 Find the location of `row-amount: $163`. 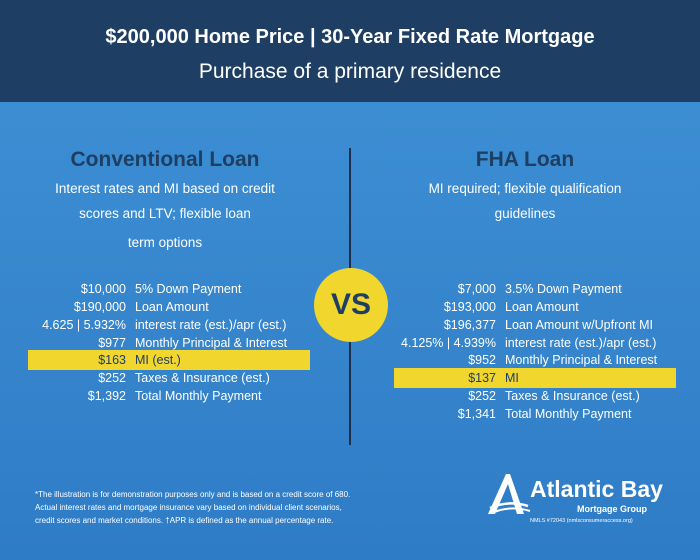

row-amount: $163 is located at coordinates (112, 360).